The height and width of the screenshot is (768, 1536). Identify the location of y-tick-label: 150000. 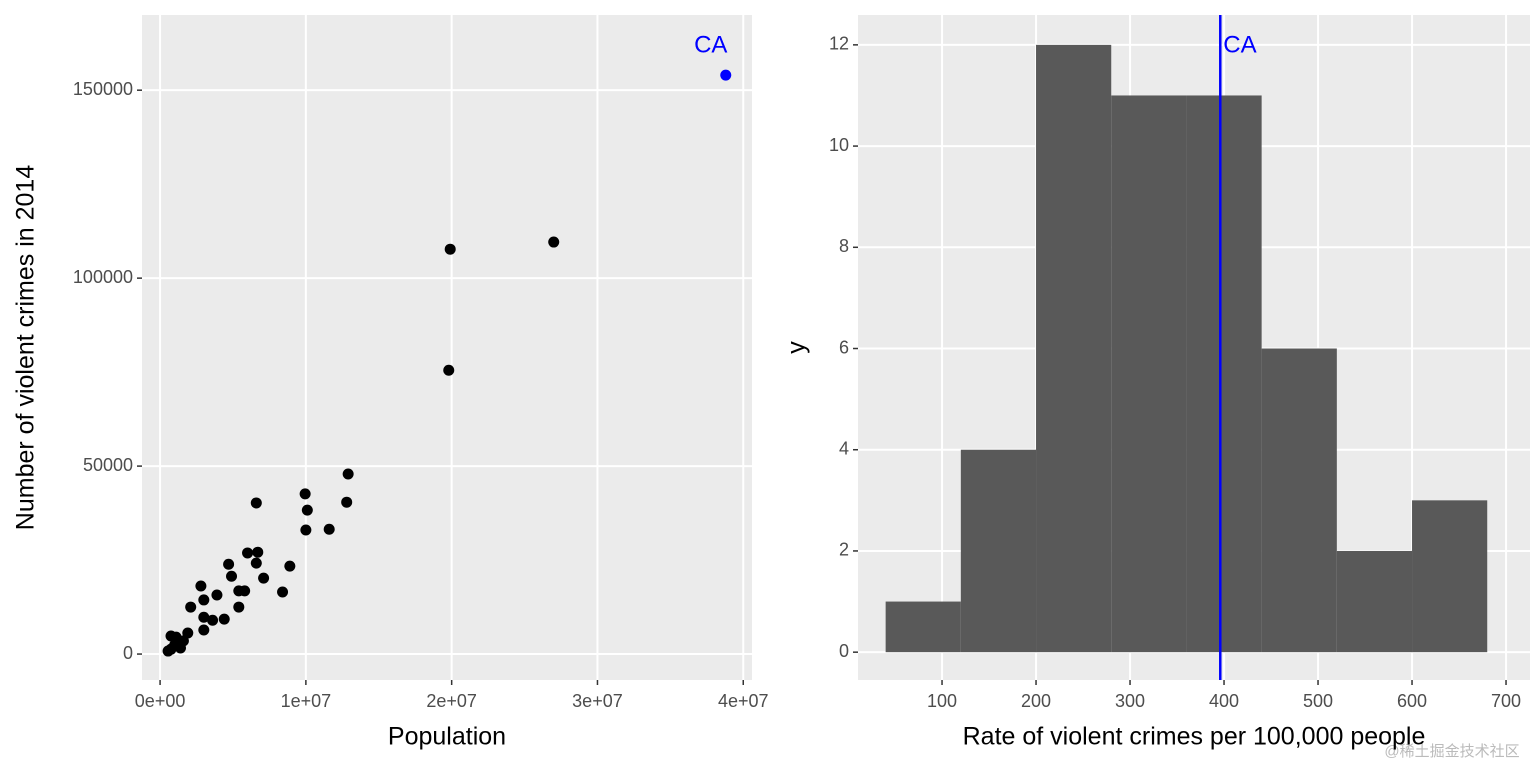
(103, 89).